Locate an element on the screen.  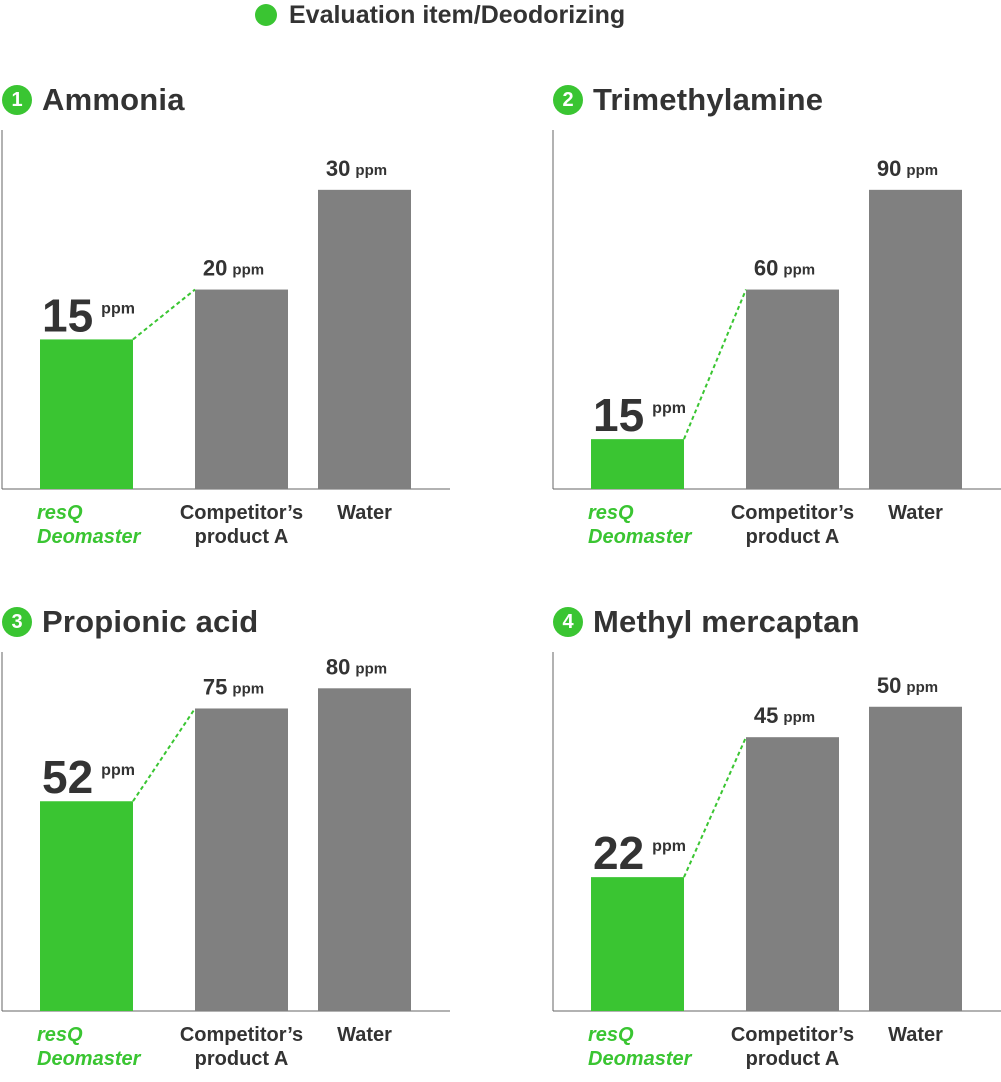
data-label: 75 ppm is located at coordinates (233, 686).